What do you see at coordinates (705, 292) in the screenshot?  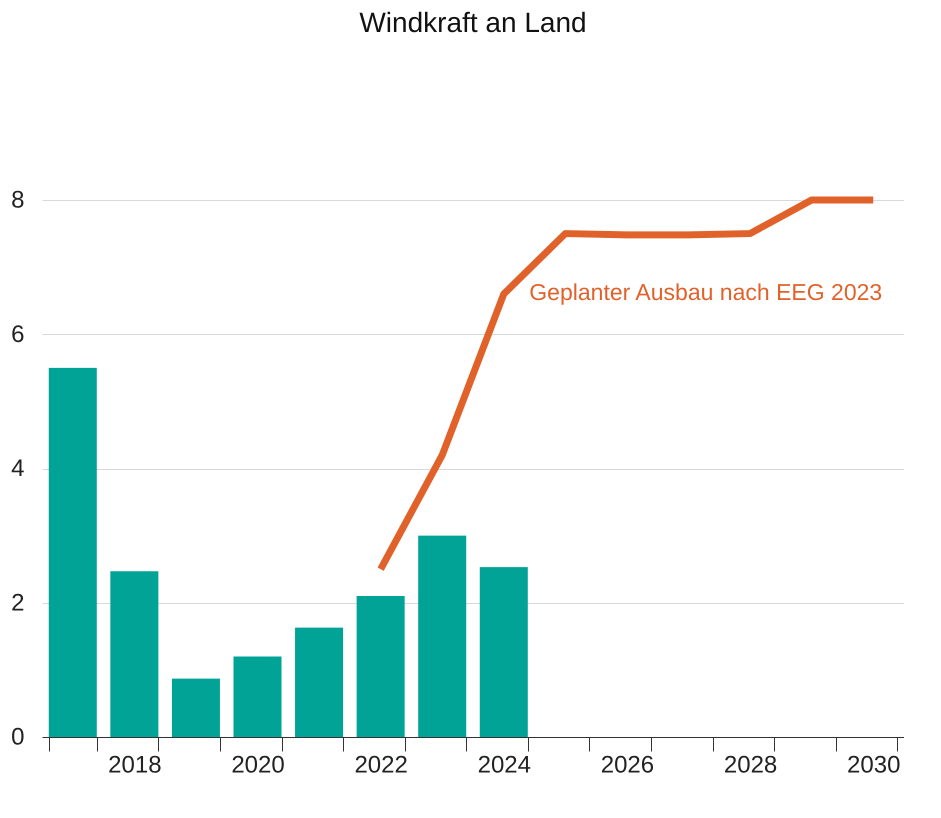 I see `series-label: Geplanter Ausbau nach EEG 2023` at bounding box center [705, 292].